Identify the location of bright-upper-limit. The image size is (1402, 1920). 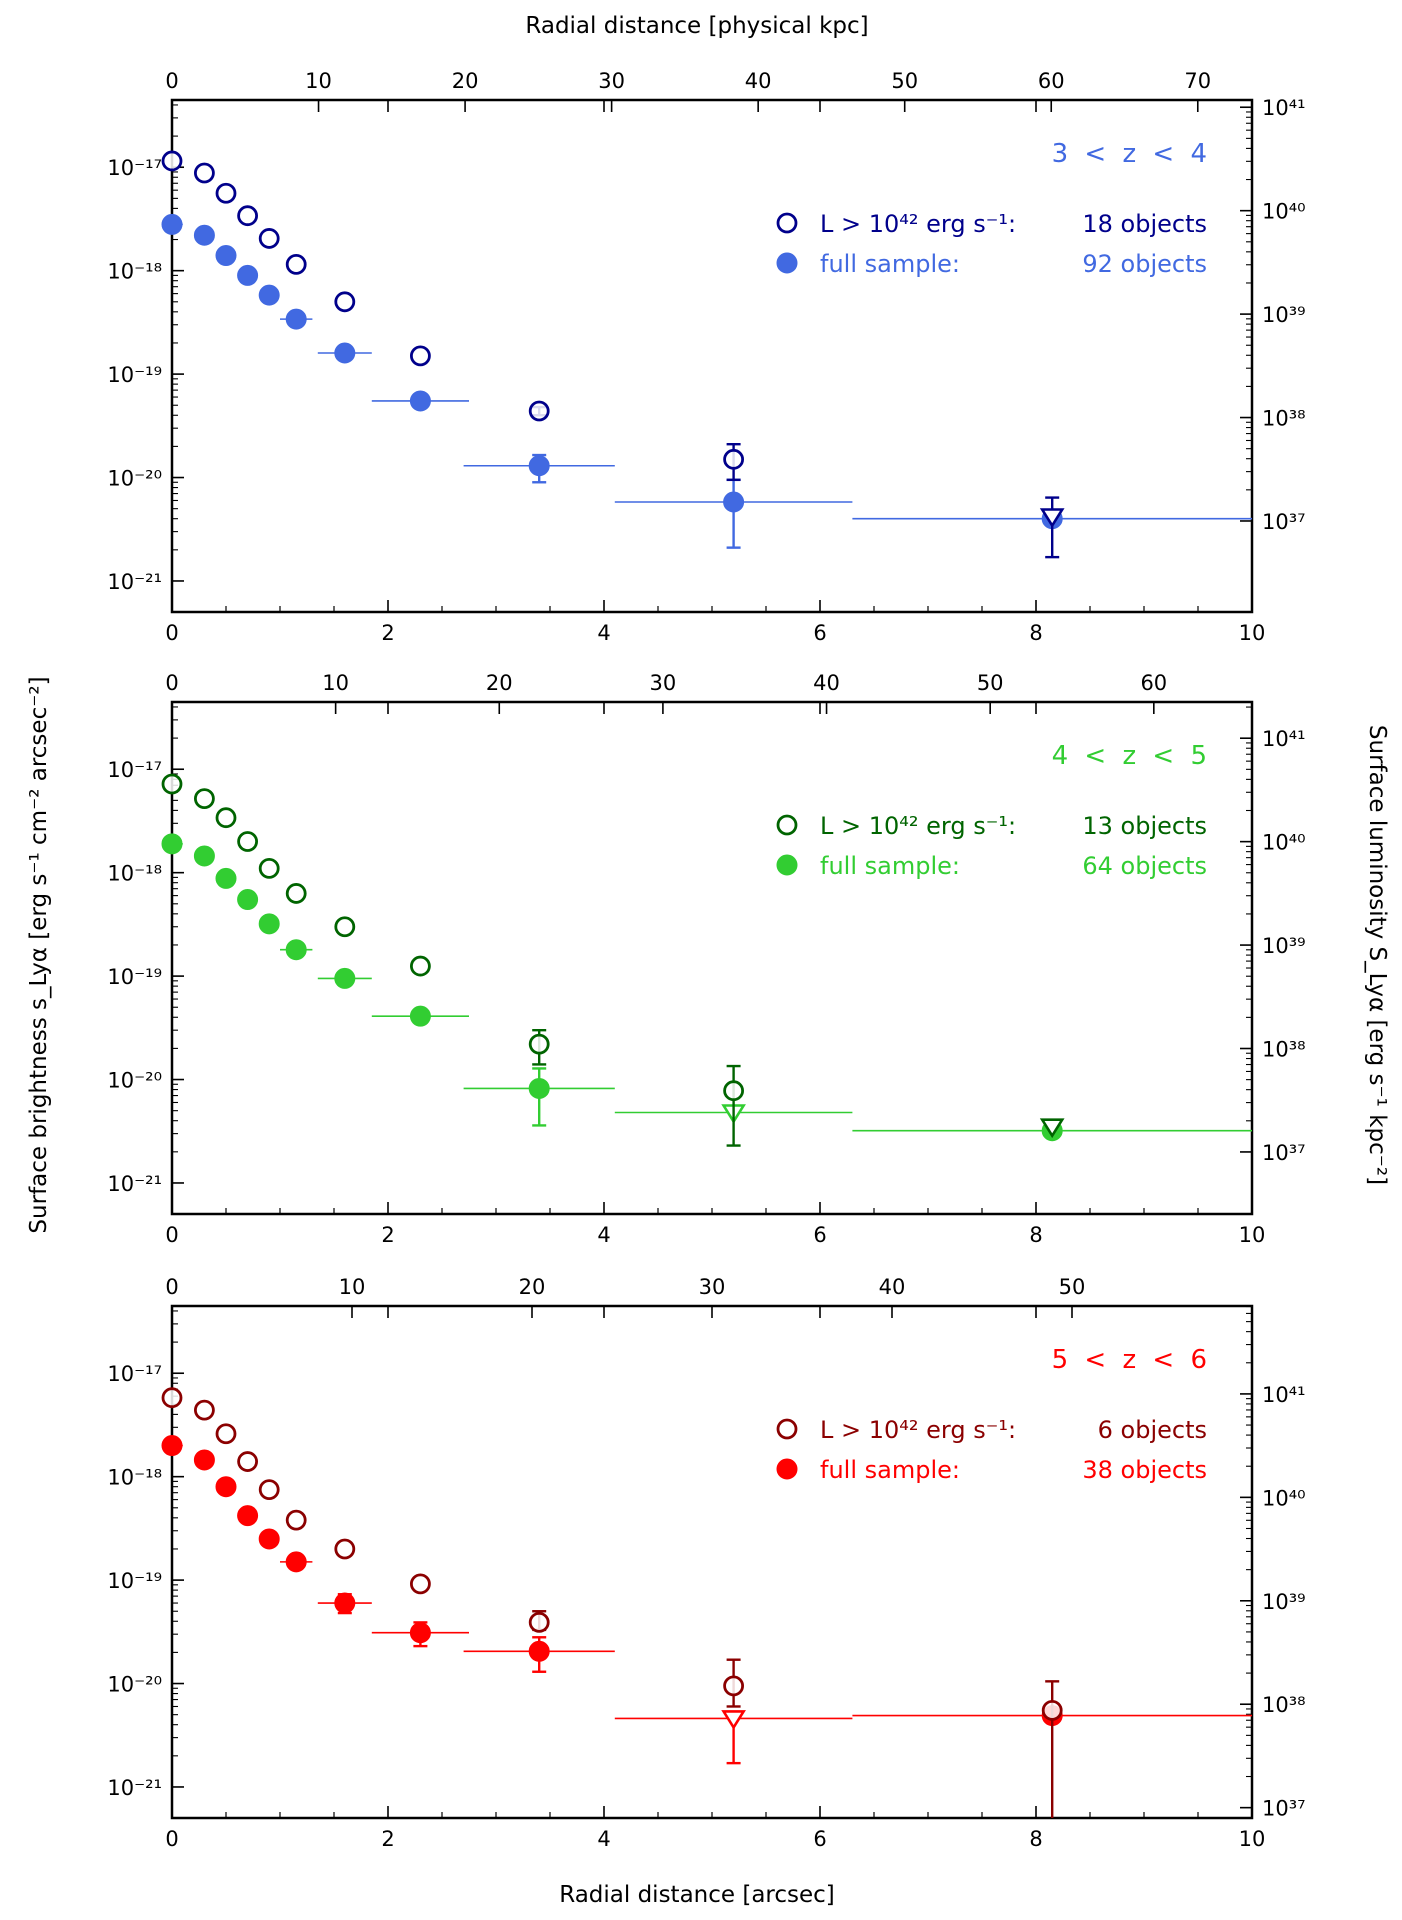
(1052, 1128).